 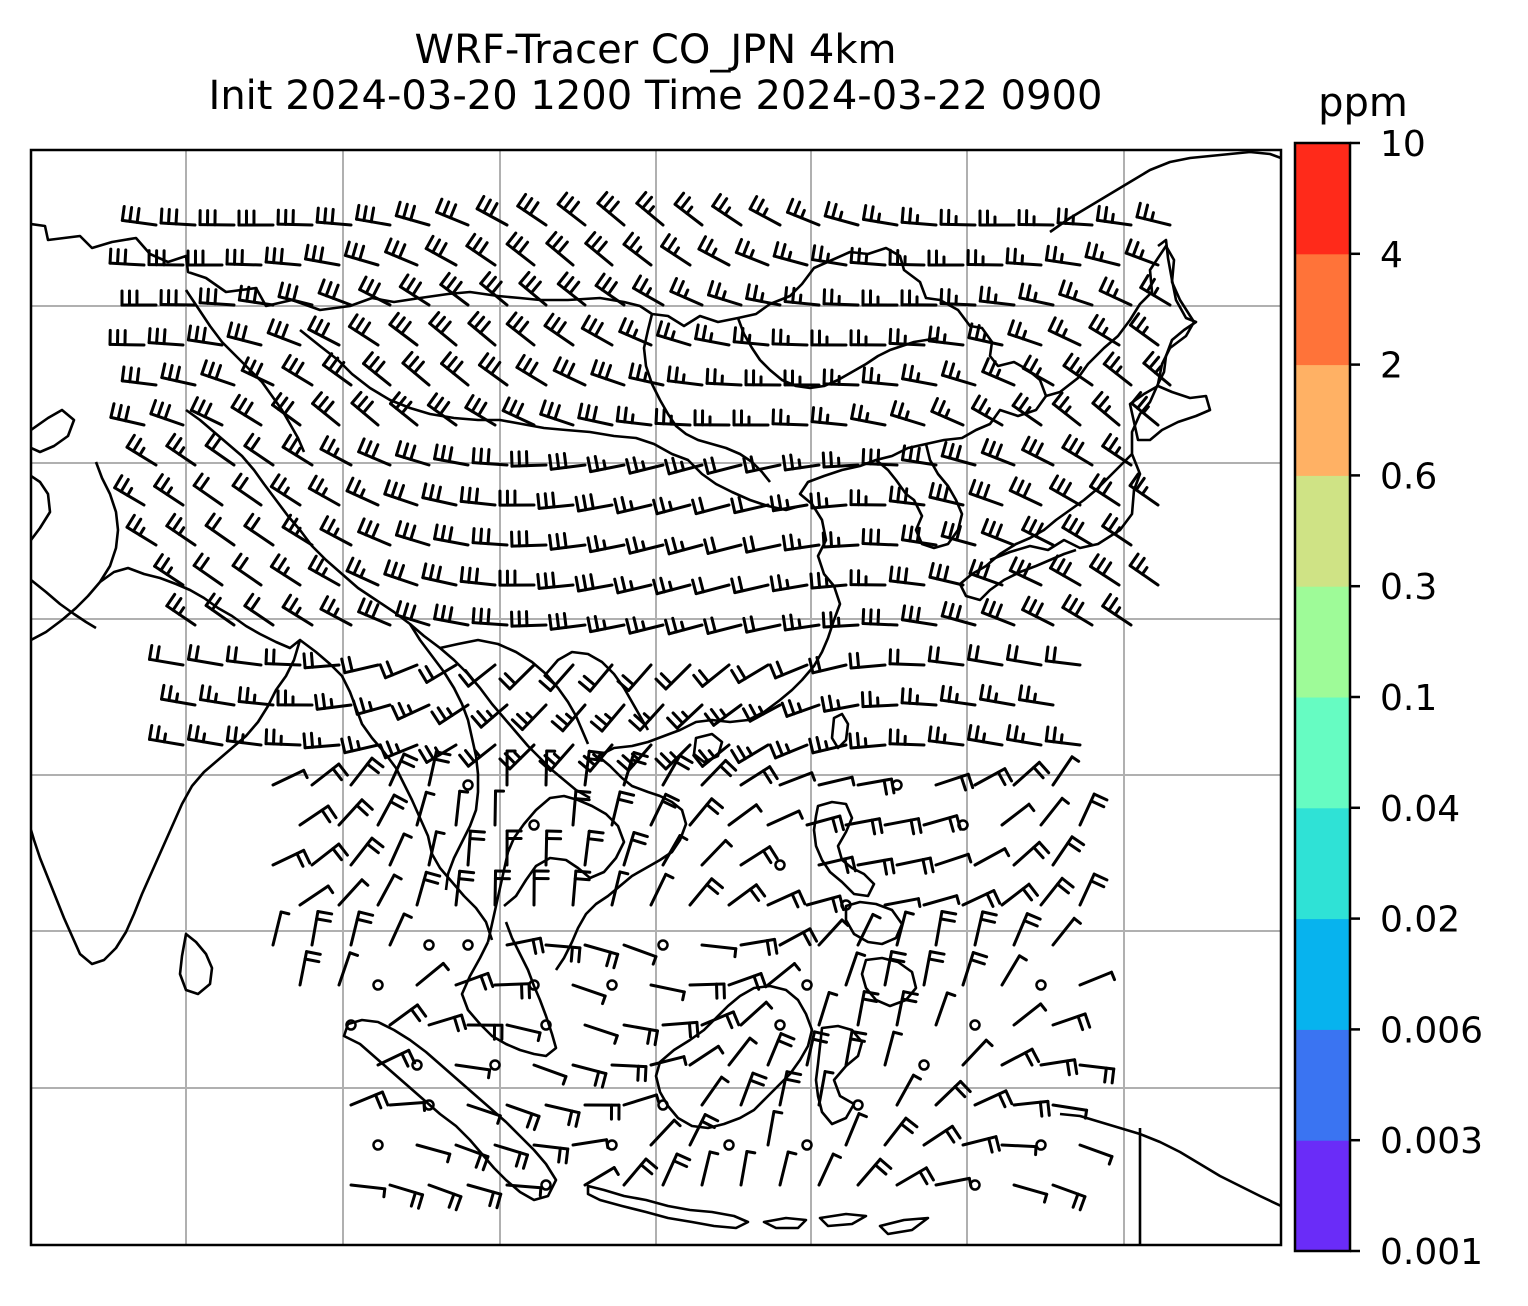 What do you see at coordinates (1322, 753) in the screenshot?
I see `colorbar-segment` at bounding box center [1322, 753].